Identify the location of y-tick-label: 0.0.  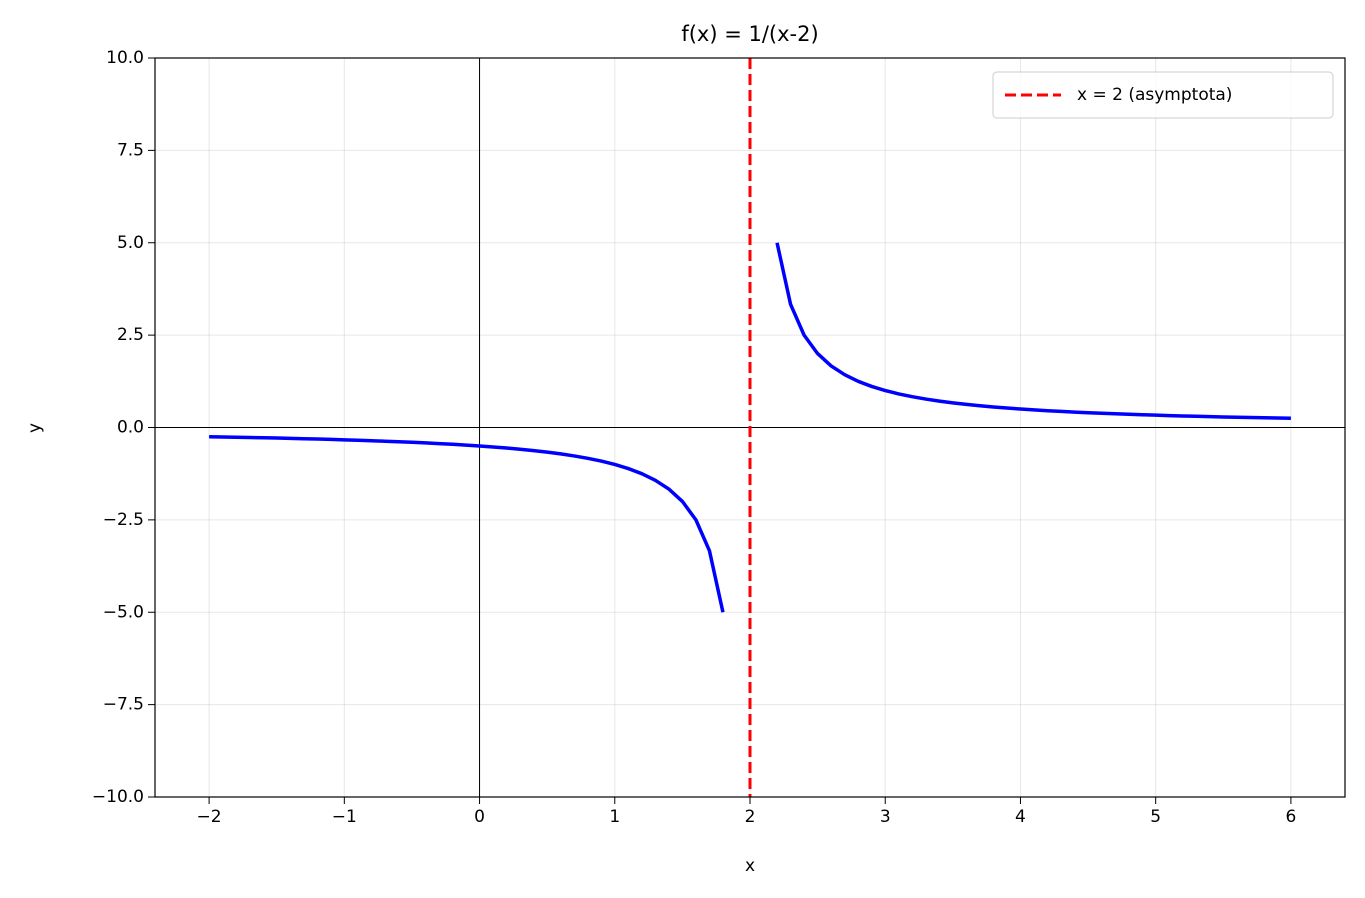
(130, 428).